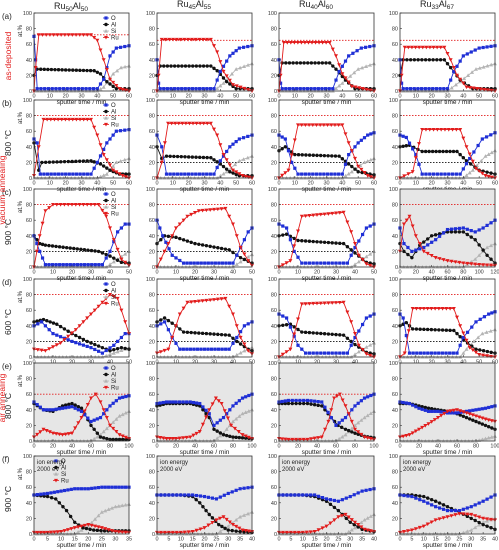  What do you see at coordinates (436, 540) in the screenshot?
I see `x-tick-label: 15` at bounding box center [436, 540].